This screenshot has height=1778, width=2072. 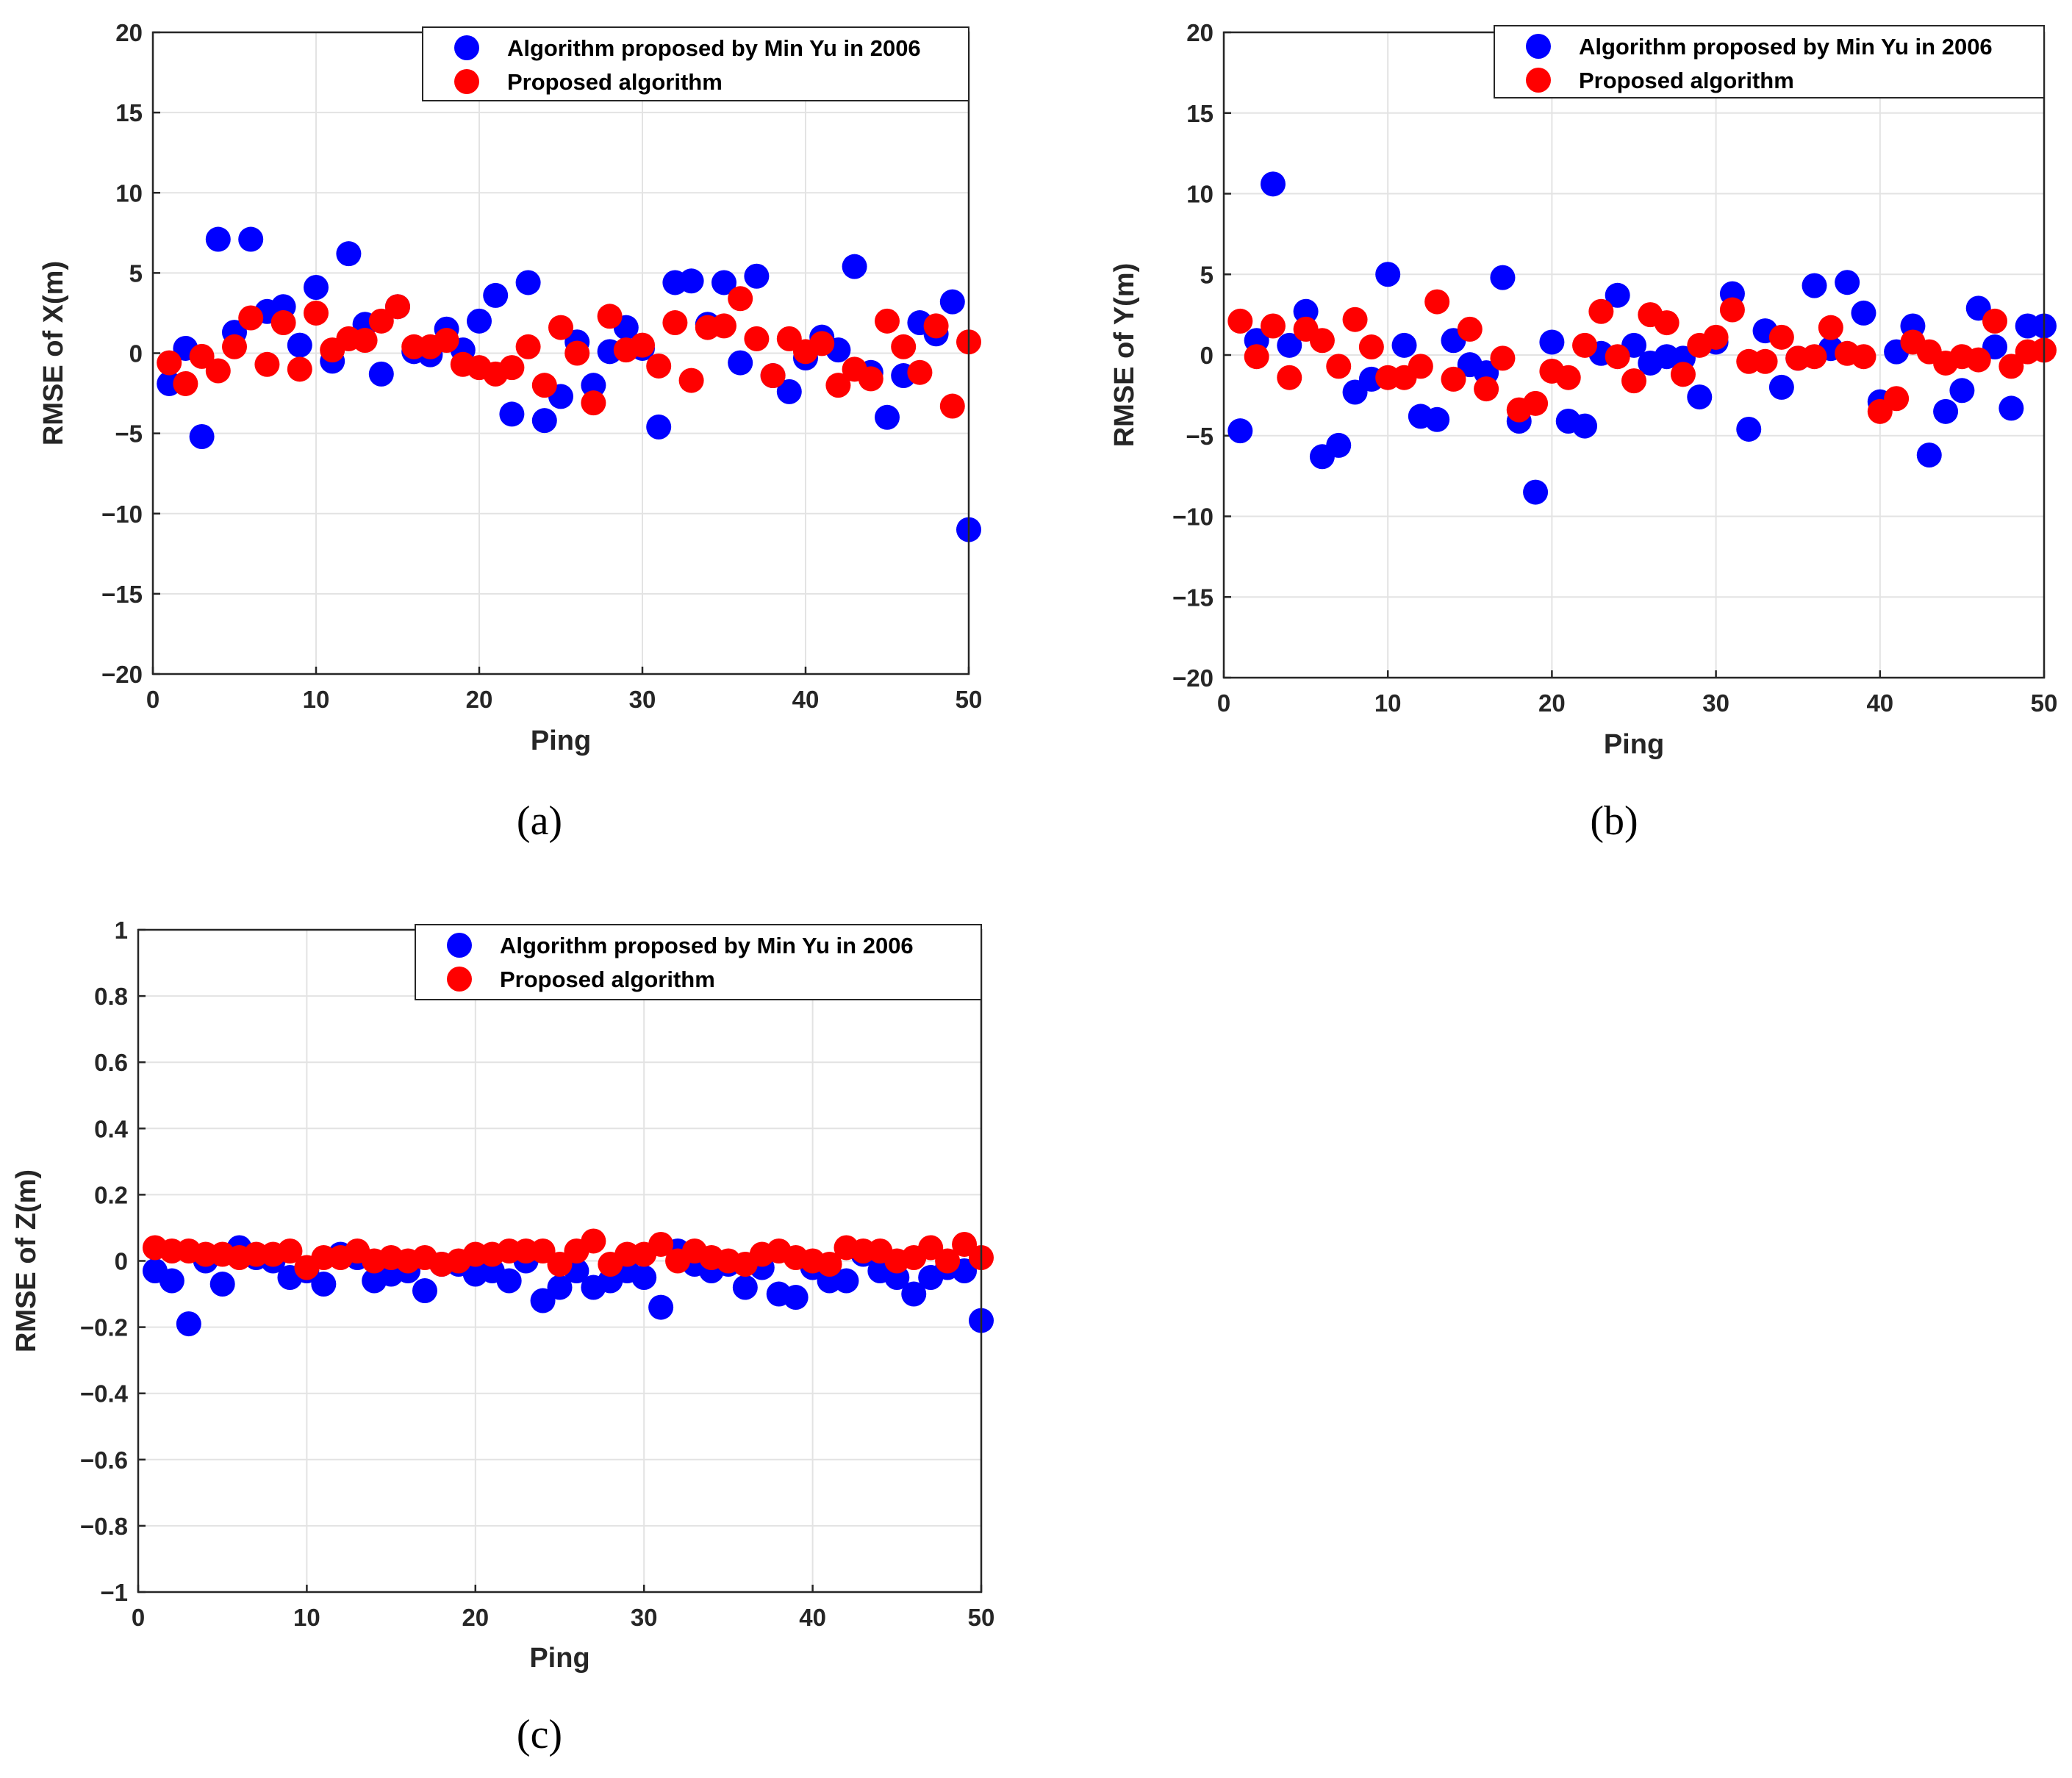 I want to click on panel-caption: (c), so click(x=539, y=1734).